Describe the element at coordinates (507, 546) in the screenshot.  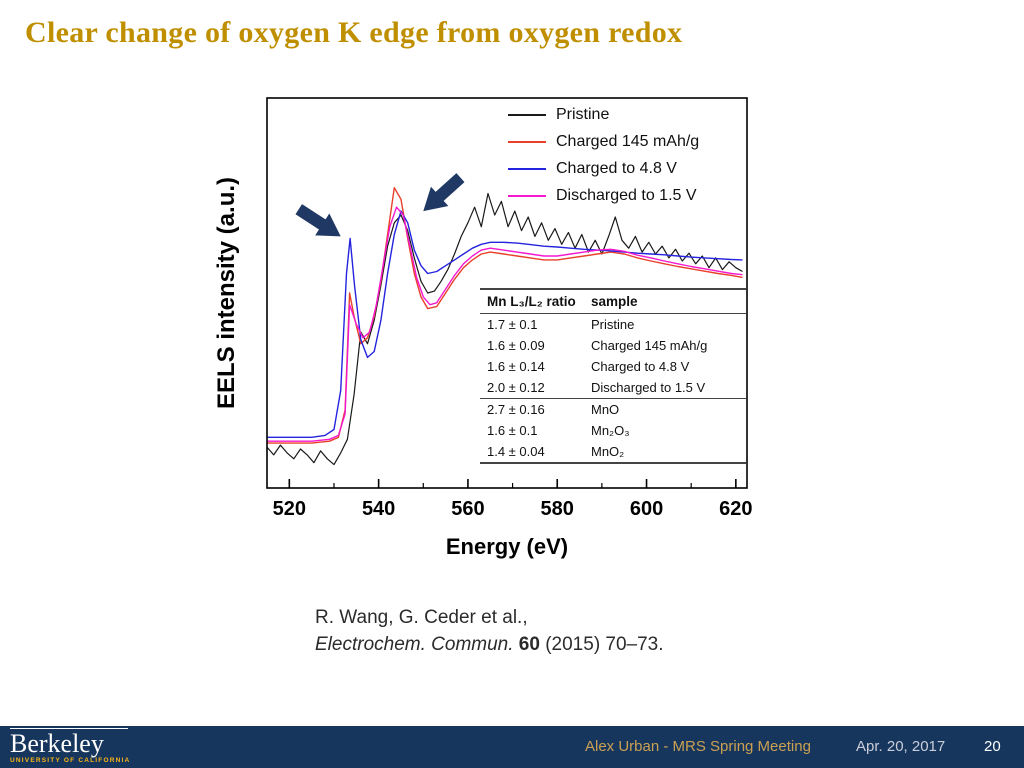
I see `x-axis-label: Energy (eV)` at that location.